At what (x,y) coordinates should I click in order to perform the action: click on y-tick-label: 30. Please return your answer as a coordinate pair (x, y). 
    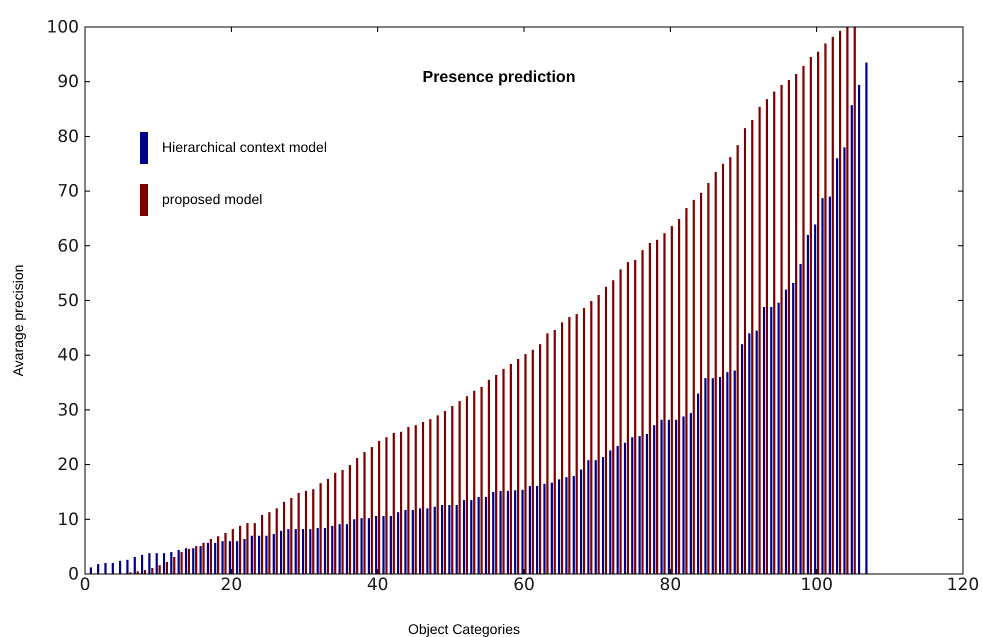
    Looking at the image, I should click on (68, 410).